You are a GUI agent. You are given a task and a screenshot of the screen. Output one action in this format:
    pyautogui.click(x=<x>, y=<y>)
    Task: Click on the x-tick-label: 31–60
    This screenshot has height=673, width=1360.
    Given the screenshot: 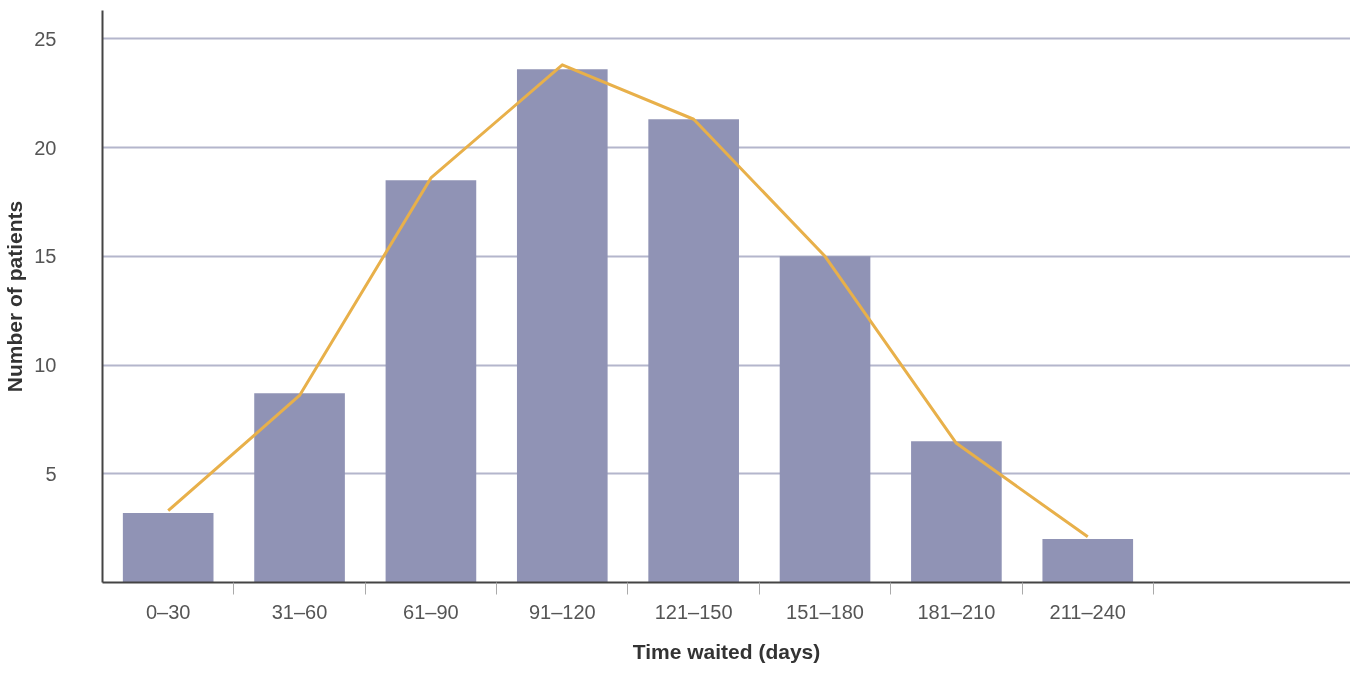 What is the action you would take?
    pyautogui.click(x=299, y=611)
    